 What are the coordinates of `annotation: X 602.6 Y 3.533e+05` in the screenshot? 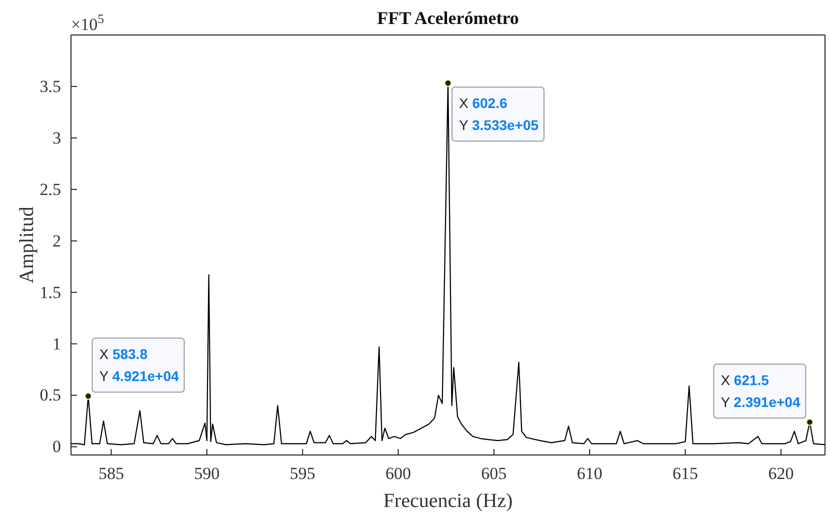 It's located at (499, 114).